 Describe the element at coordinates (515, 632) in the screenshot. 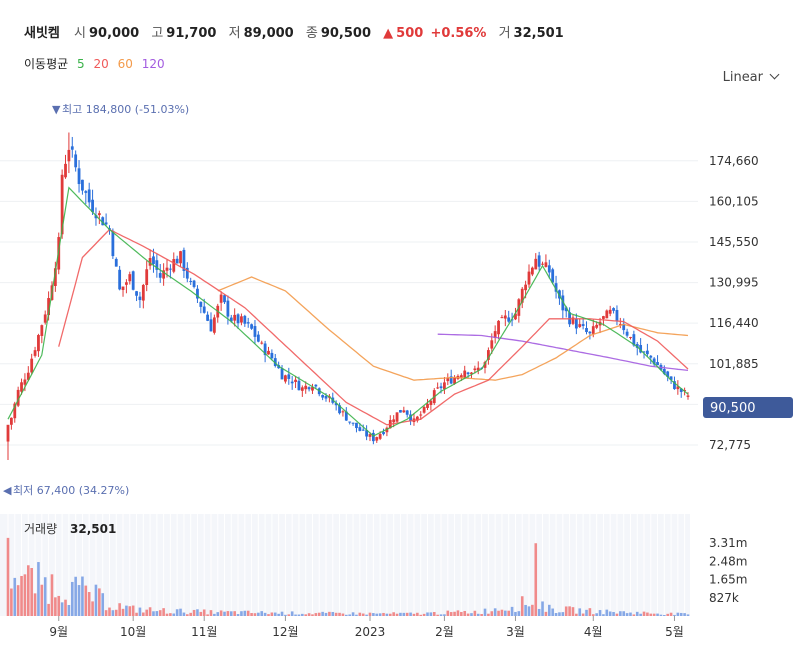

I see `x-tick-label: 3월` at that location.